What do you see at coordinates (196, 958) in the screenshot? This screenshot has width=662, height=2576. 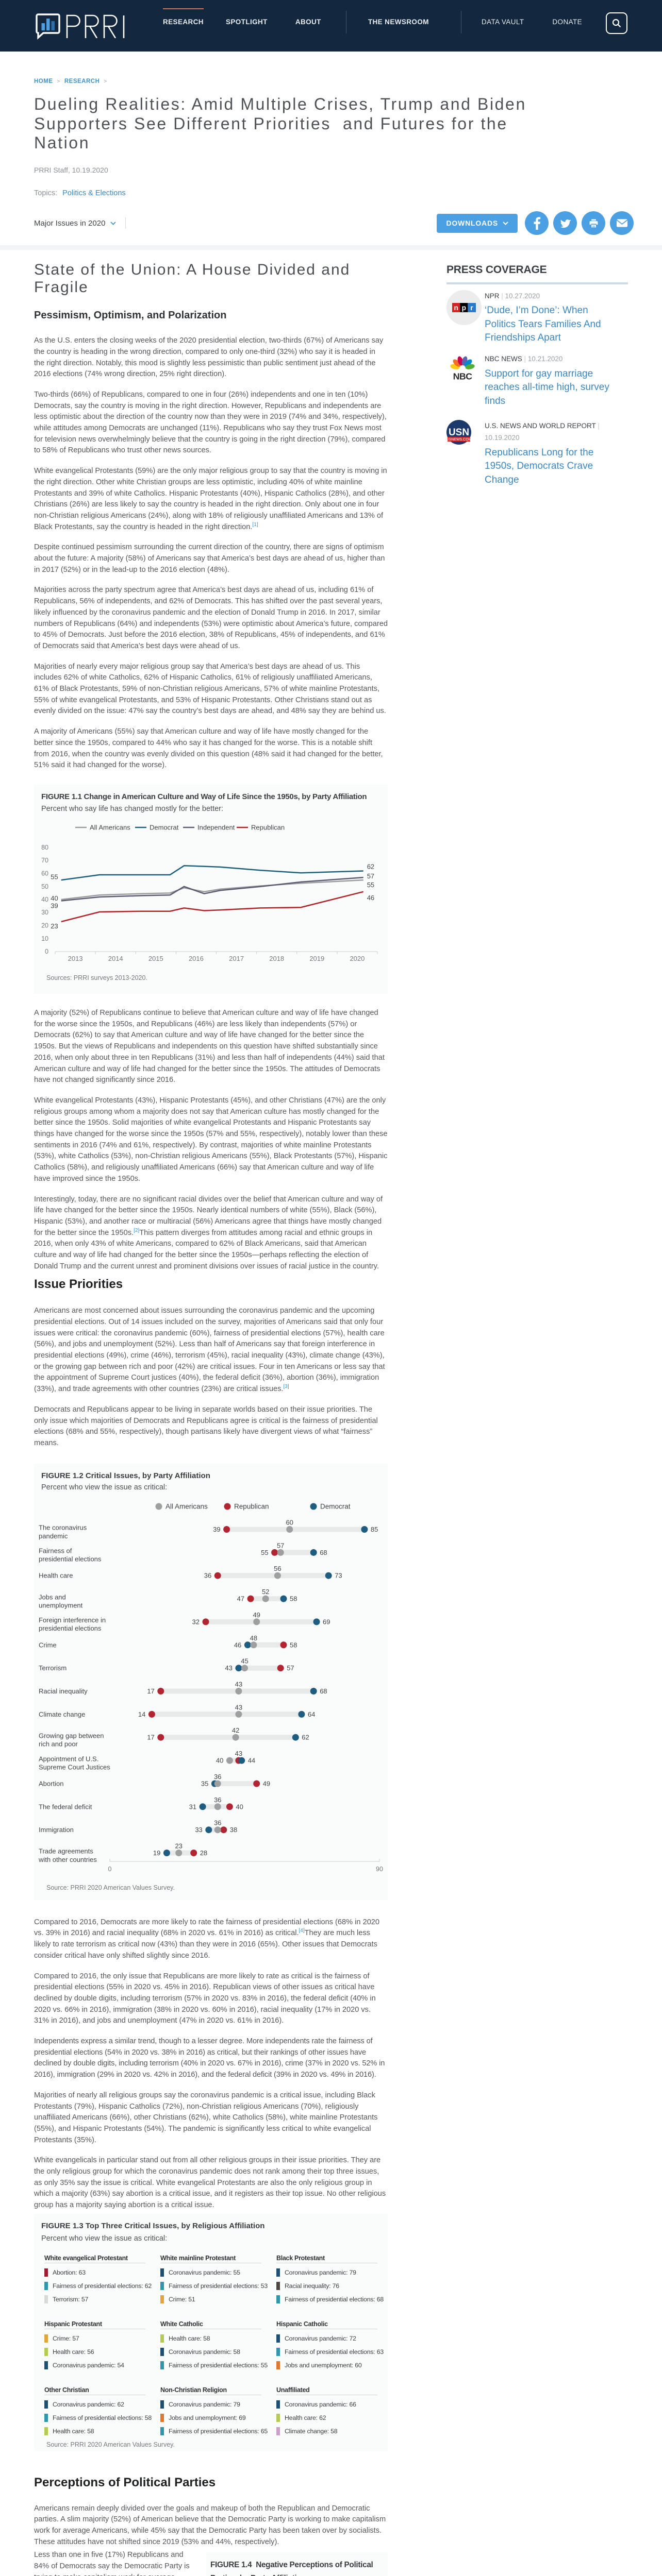 I see `svg-text: 2016` at bounding box center [196, 958].